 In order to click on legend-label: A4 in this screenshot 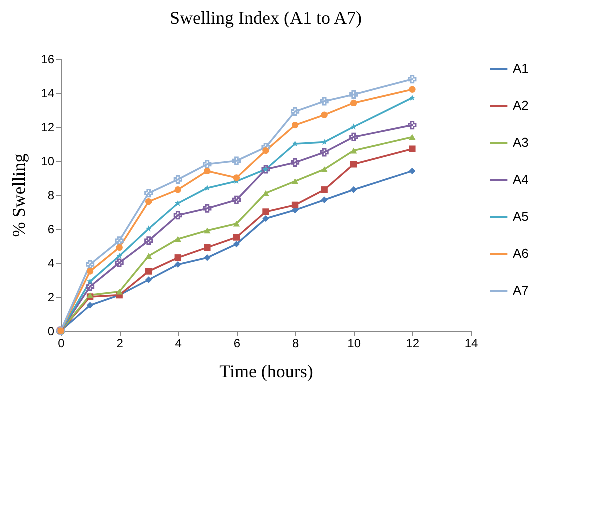, I will do `click(521, 179)`.